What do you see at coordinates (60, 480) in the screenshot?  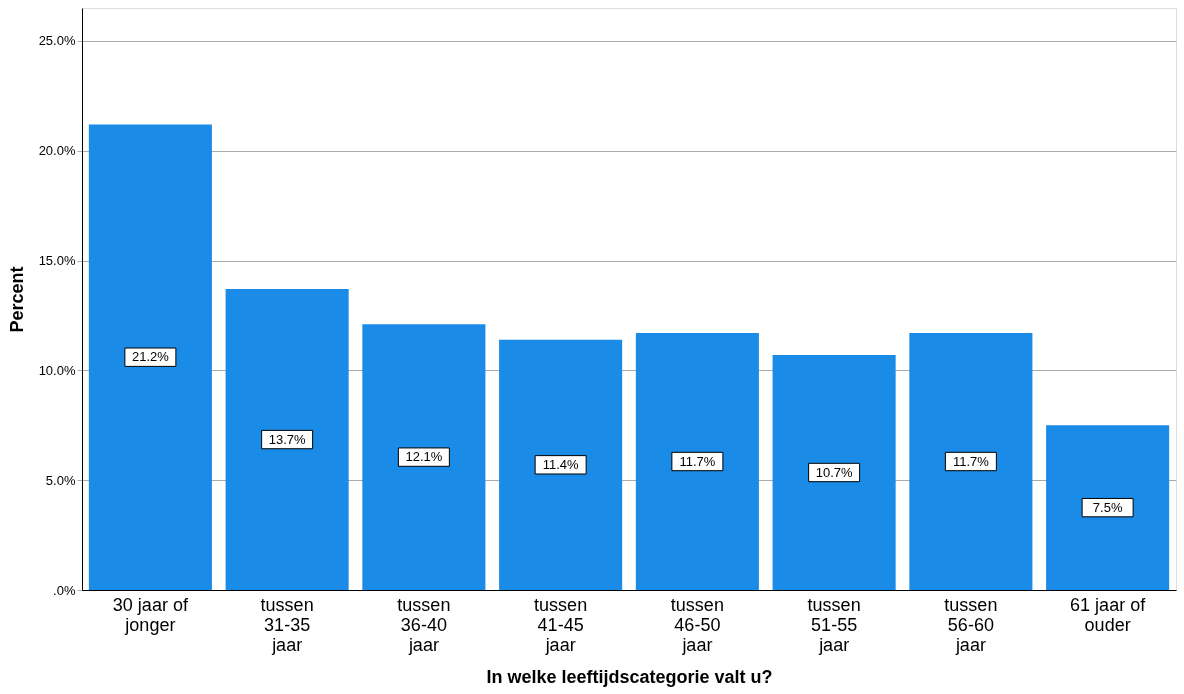 I see `y-tick-label: 5.0%` at bounding box center [60, 480].